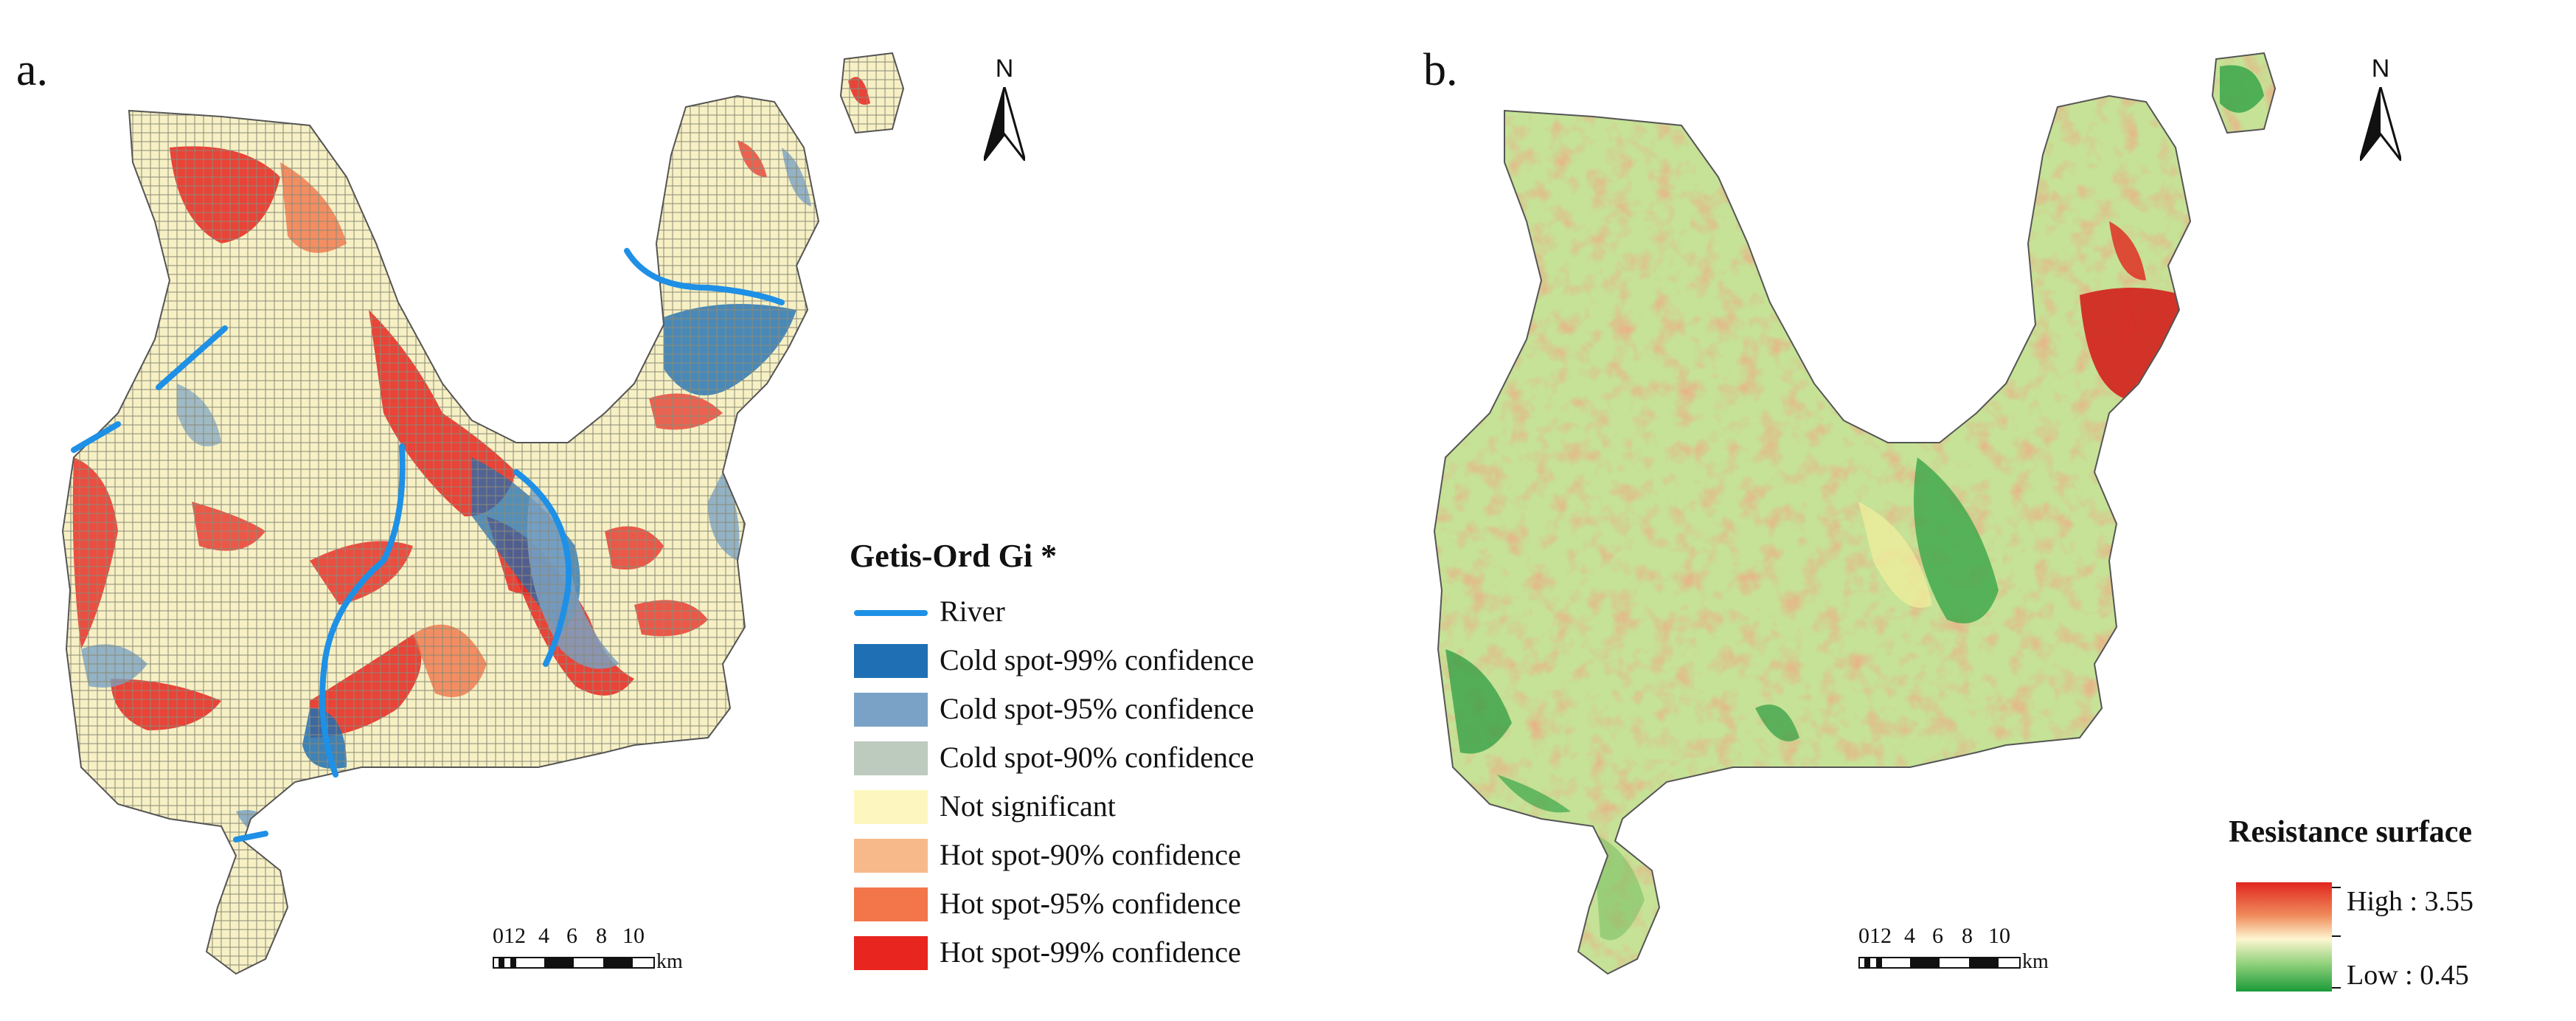 The image size is (2576, 1021). What do you see at coordinates (2408, 976) in the screenshot?
I see `legend-low-label: Low : 0.45` at bounding box center [2408, 976].